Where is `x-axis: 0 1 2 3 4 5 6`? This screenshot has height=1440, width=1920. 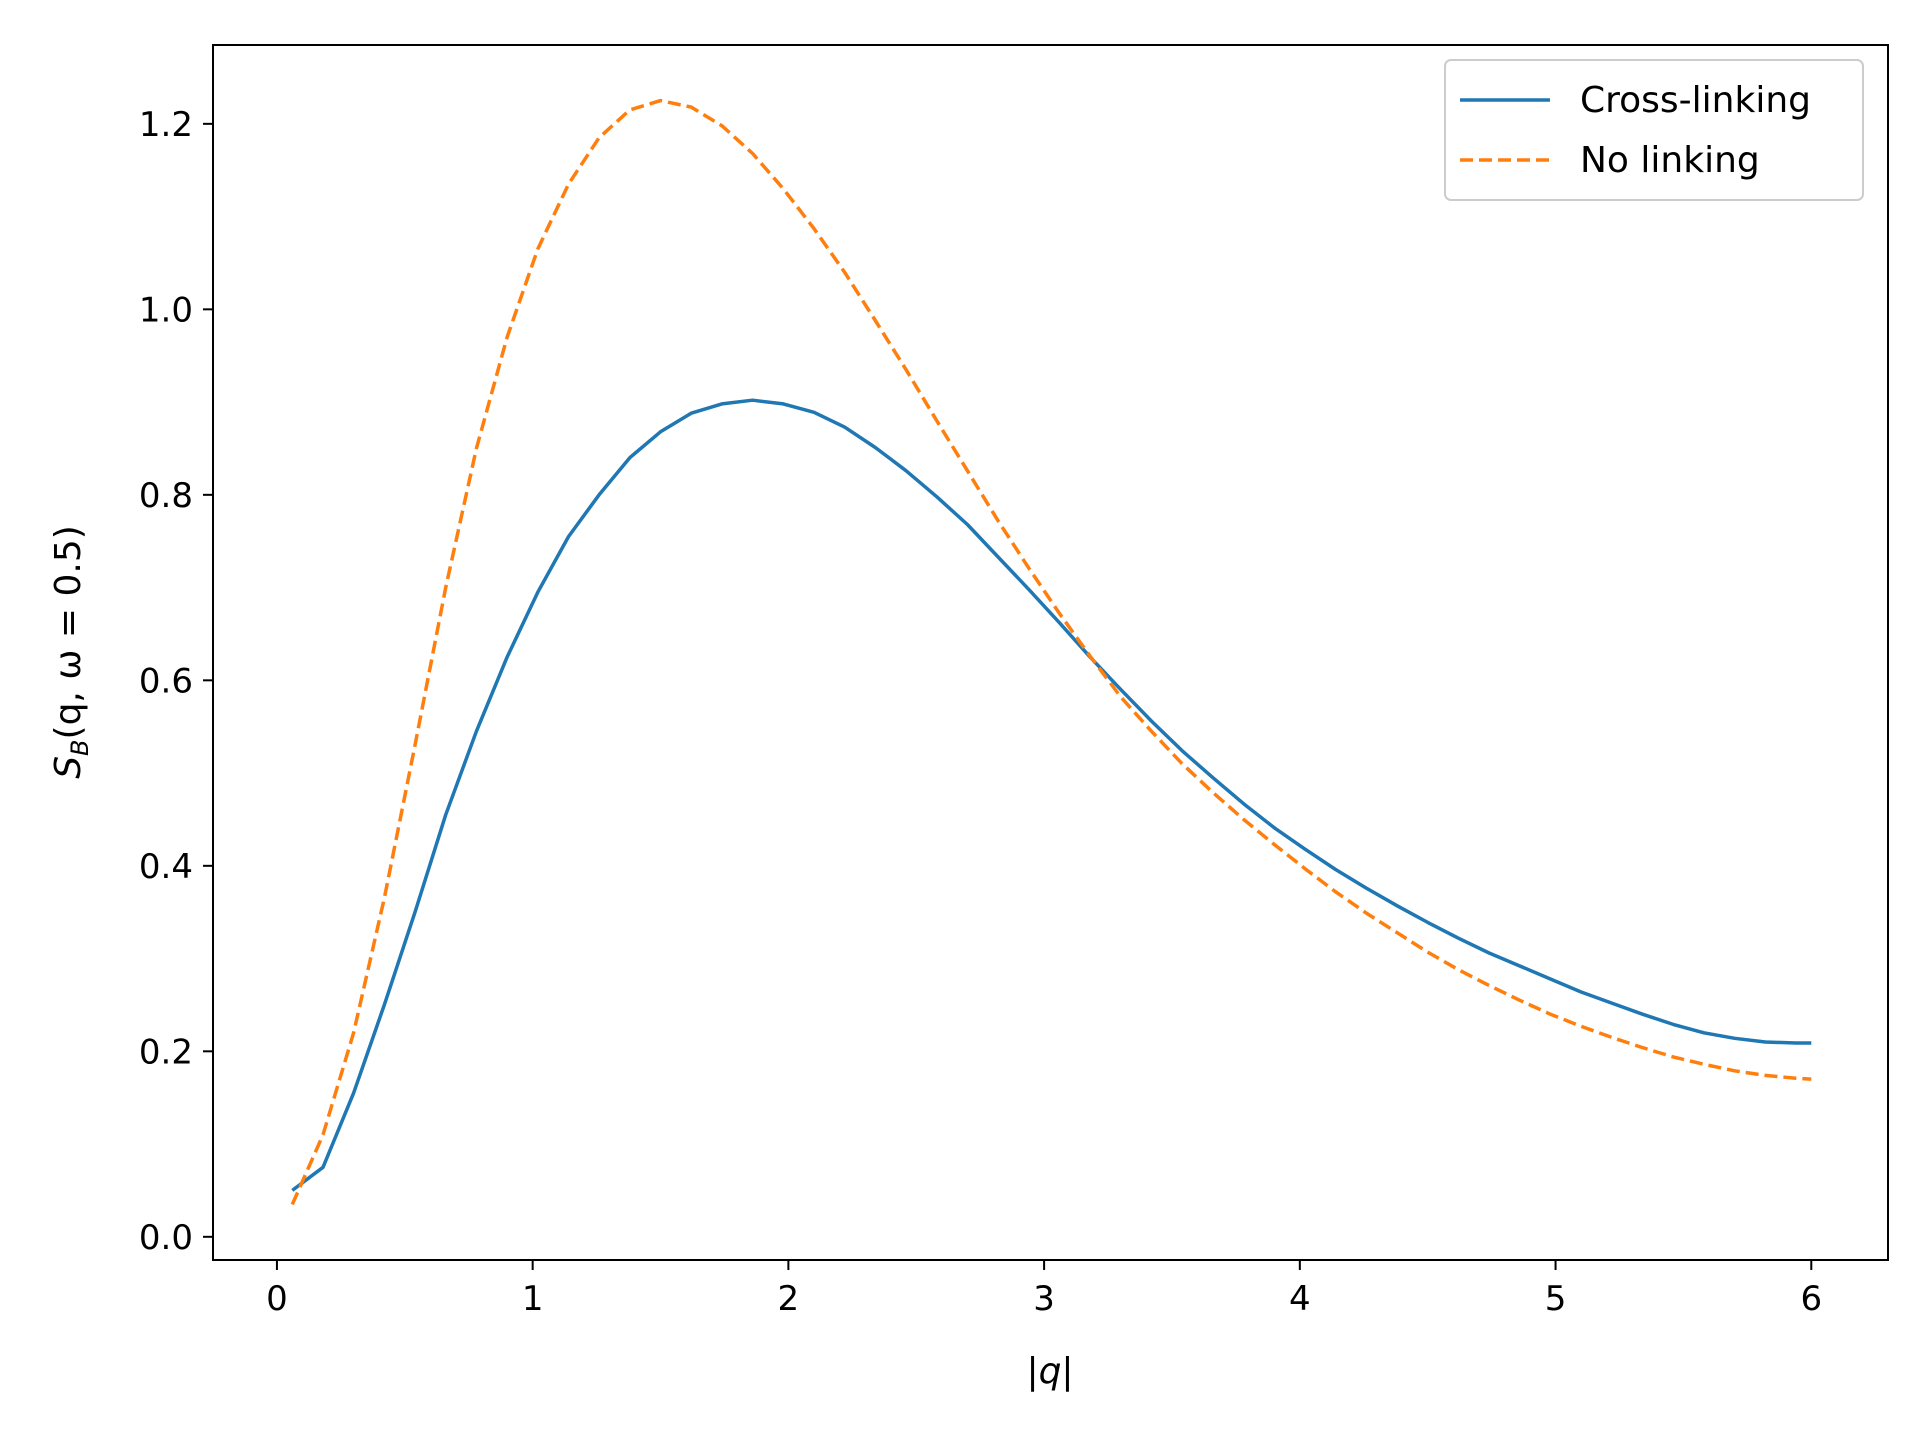
x-axis: 0 1 2 3 4 5 6 is located at coordinates (1044, 1289).